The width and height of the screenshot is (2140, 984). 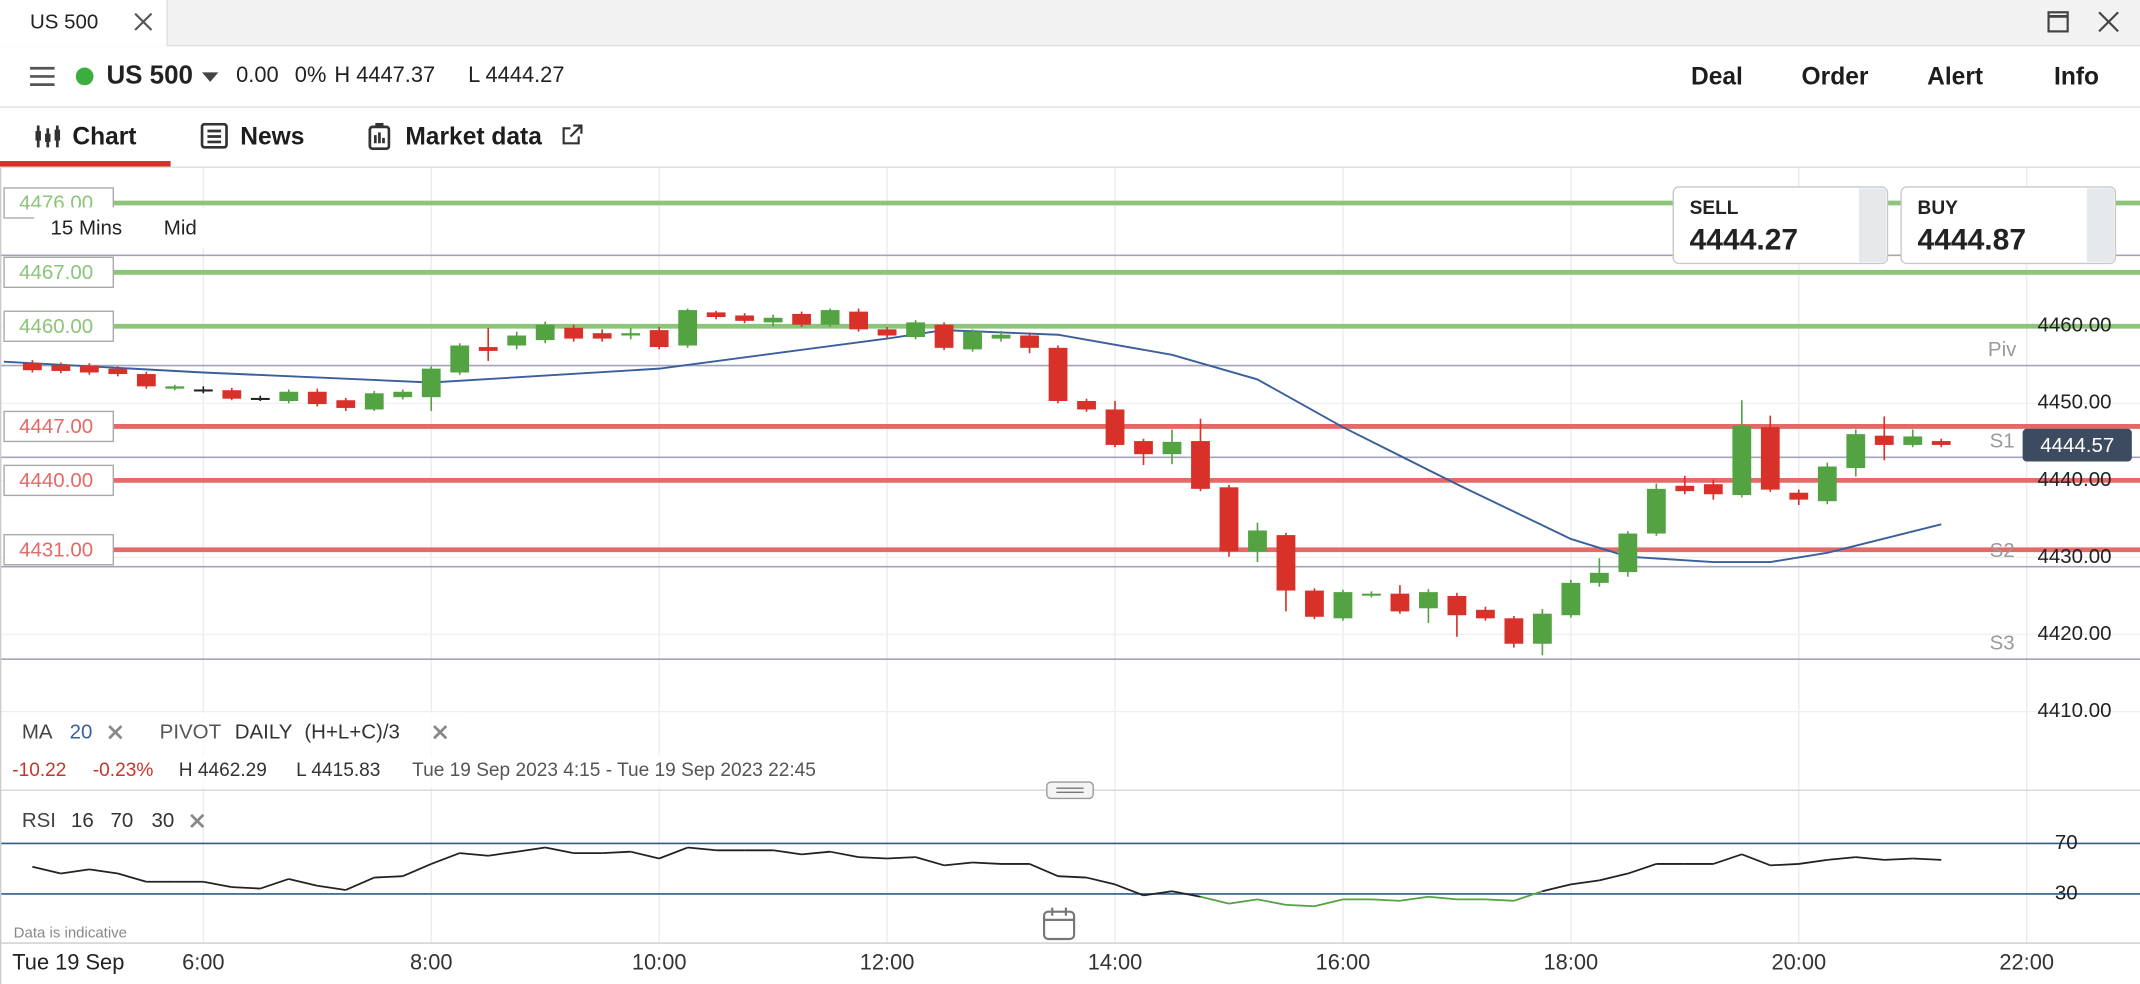 I want to click on close-window, so click(x=2109, y=22).